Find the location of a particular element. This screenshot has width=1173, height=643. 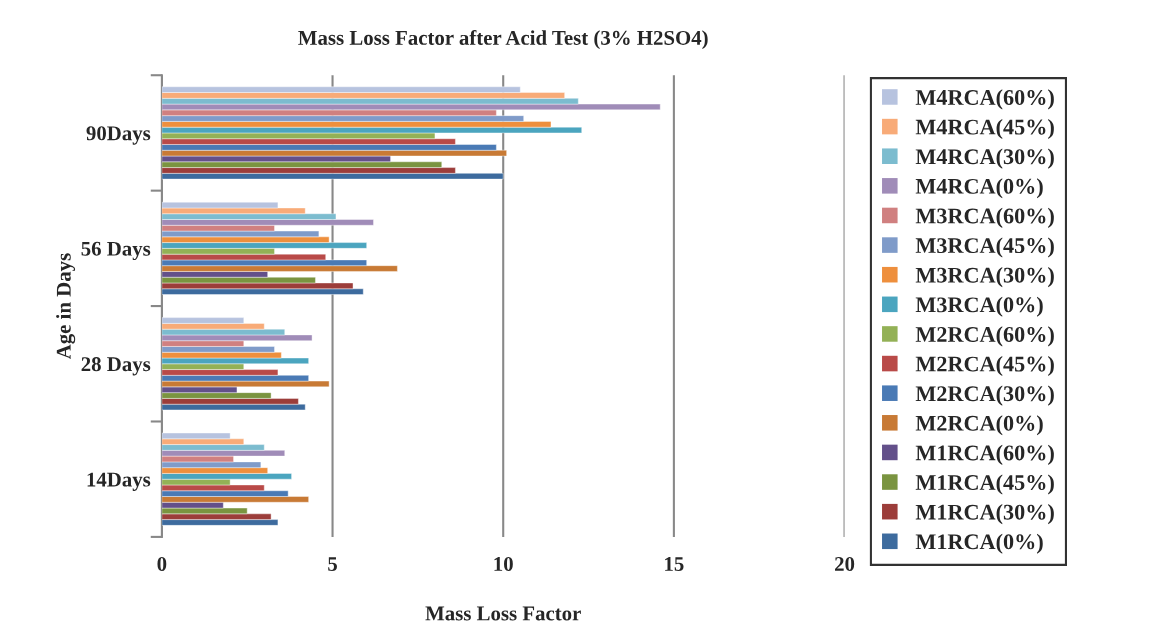

x-tick-label: 0 is located at coordinates (162, 564).